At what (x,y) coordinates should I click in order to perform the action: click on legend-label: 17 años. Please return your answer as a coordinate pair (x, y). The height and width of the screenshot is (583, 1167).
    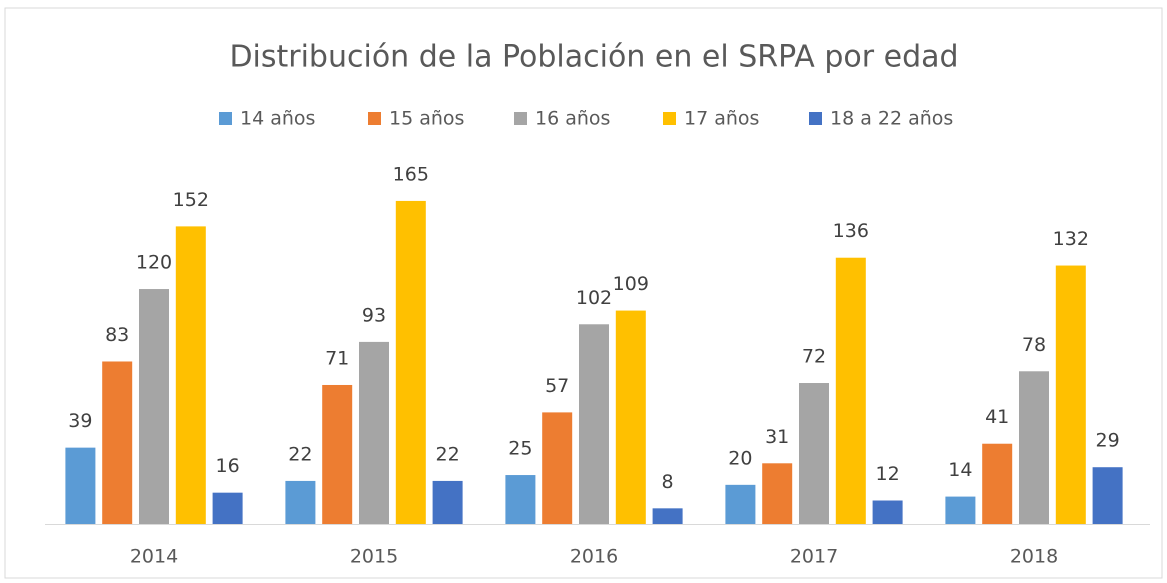
    Looking at the image, I should click on (721, 119).